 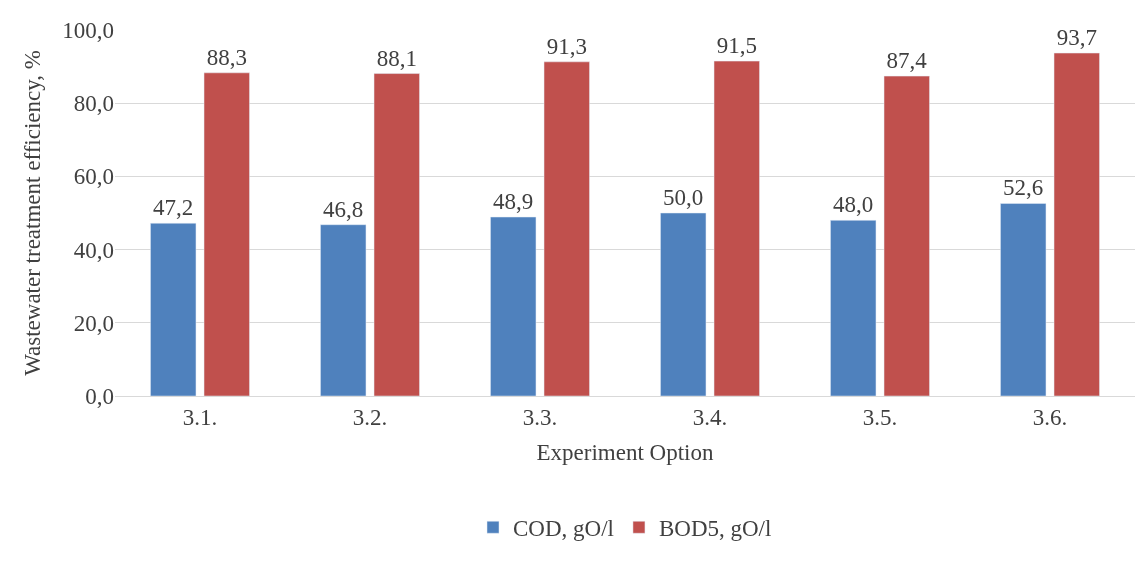 What do you see at coordinates (32, 213) in the screenshot?
I see `y-axis-title: Wastewater treatment efficiency, %` at bounding box center [32, 213].